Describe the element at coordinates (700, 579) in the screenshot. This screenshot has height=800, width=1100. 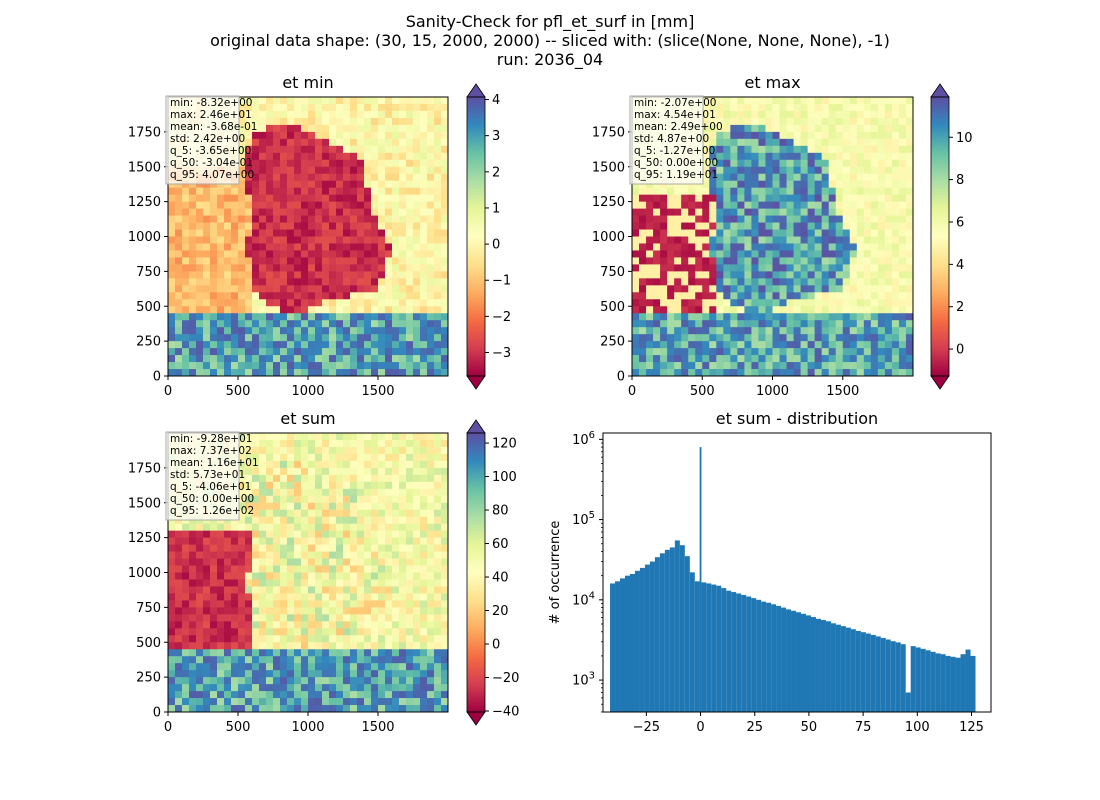
I see `histogram-bar` at that location.